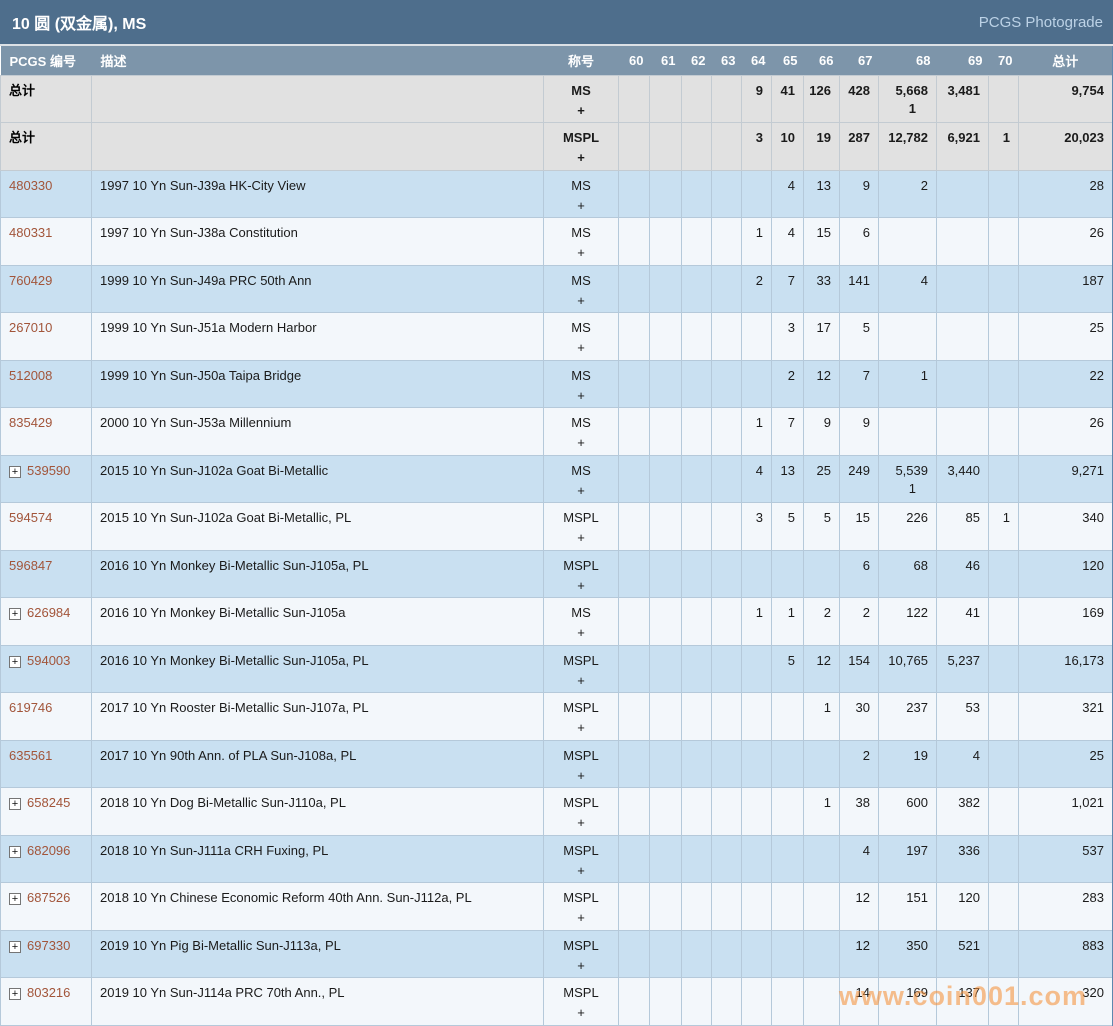 The image size is (1113, 1026). Describe the element at coordinates (30, 280) in the screenshot. I see `pcgs-number-link: 760429` at that location.